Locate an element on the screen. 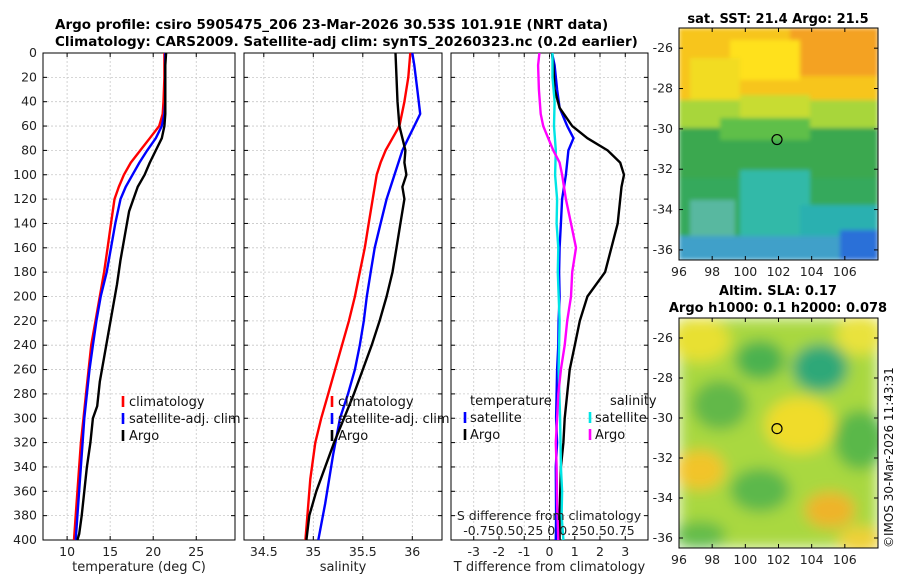  y-tick-label: 340 is located at coordinates (25, 466).